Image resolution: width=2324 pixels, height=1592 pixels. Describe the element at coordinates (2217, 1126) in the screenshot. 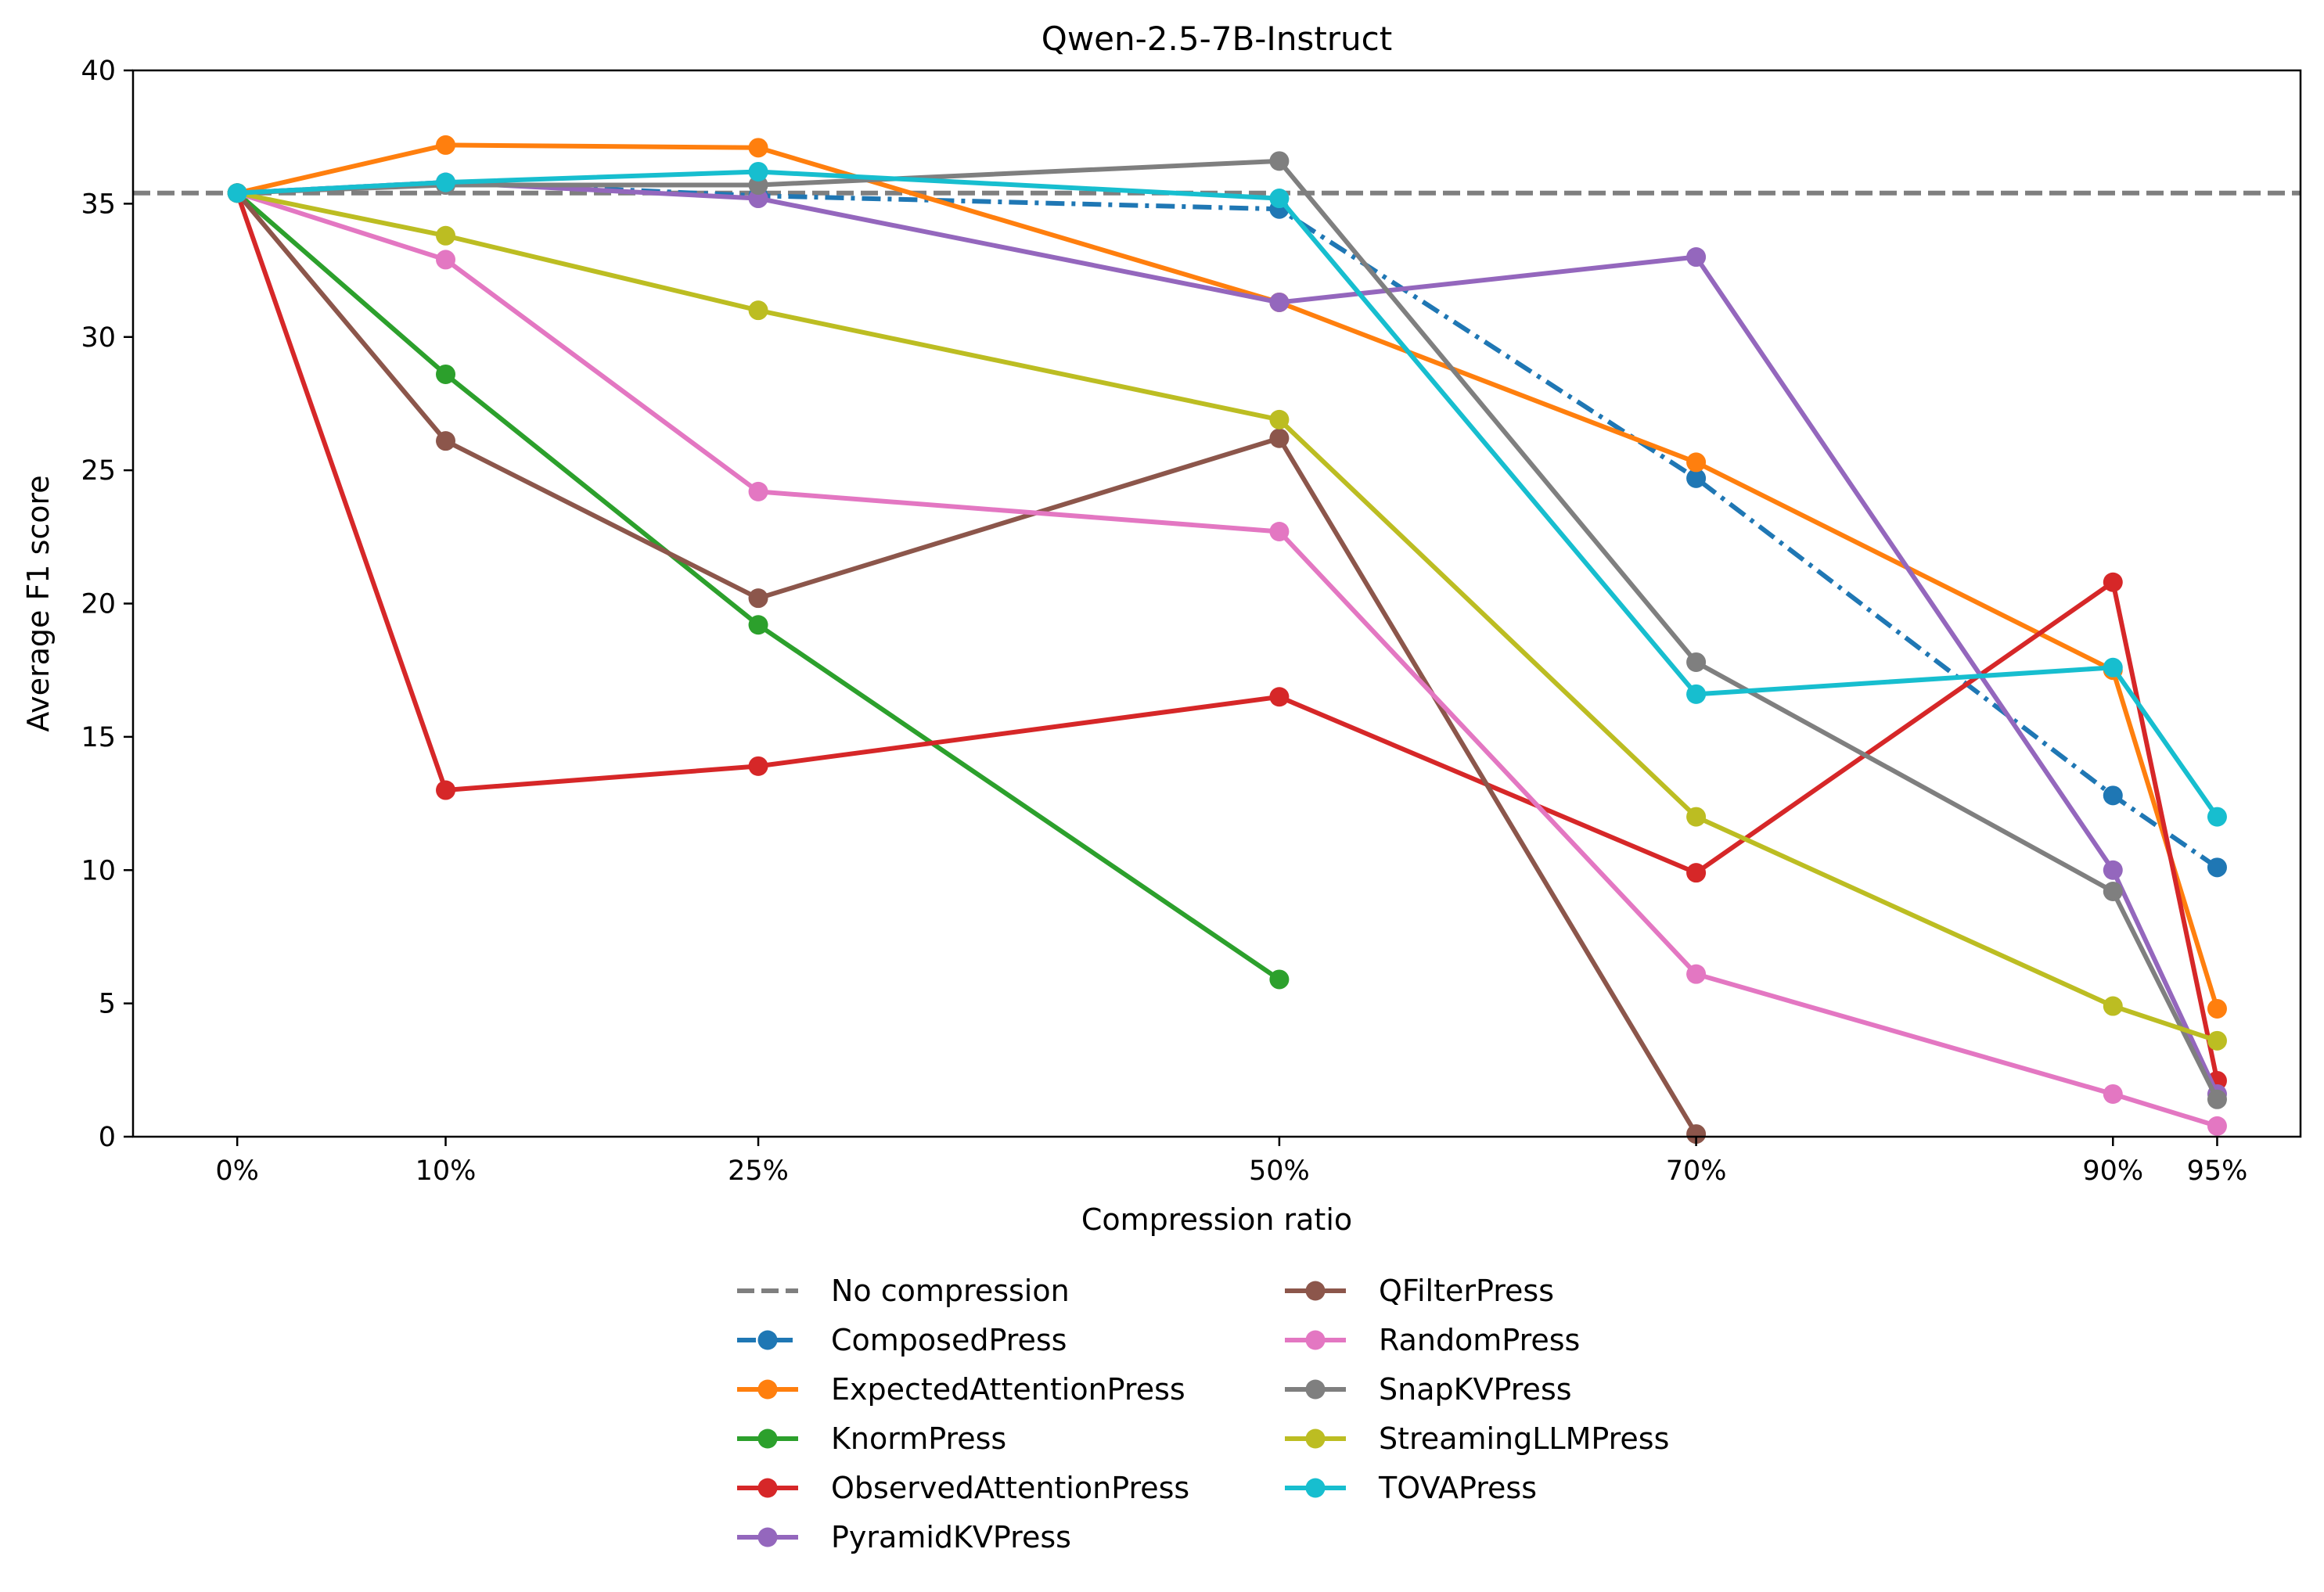

I see `data-point-randompress-95%` at that location.